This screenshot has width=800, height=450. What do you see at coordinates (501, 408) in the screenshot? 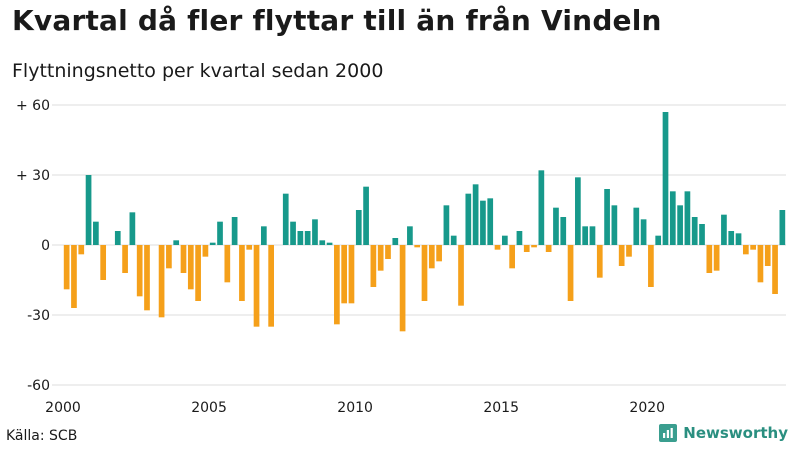
I see `x-tick-label: 2015` at bounding box center [501, 408].